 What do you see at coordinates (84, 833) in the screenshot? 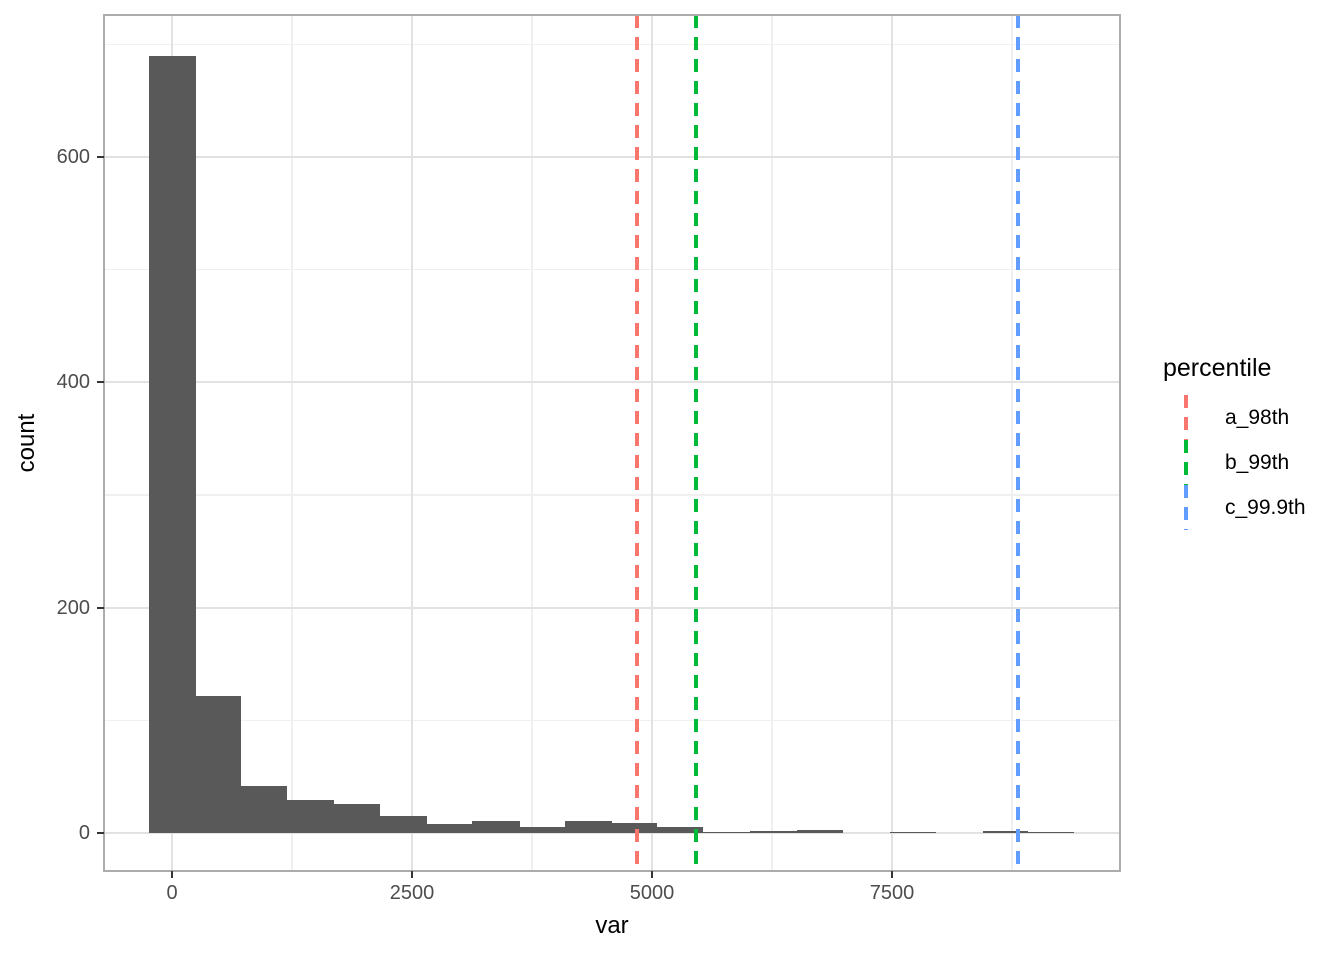
I see `y-tick-label: 0` at bounding box center [84, 833].